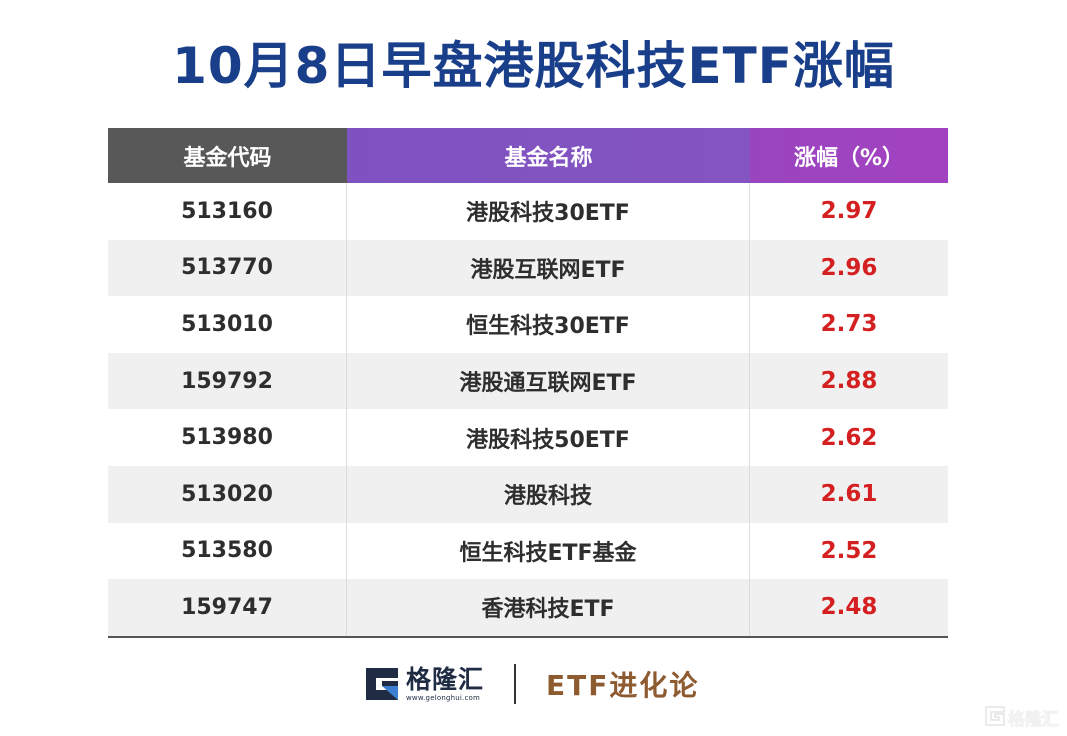 The width and height of the screenshot is (1067, 736). What do you see at coordinates (382, 684) in the screenshot?
I see `gelonghui-logo-icon` at bounding box center [382, 684].